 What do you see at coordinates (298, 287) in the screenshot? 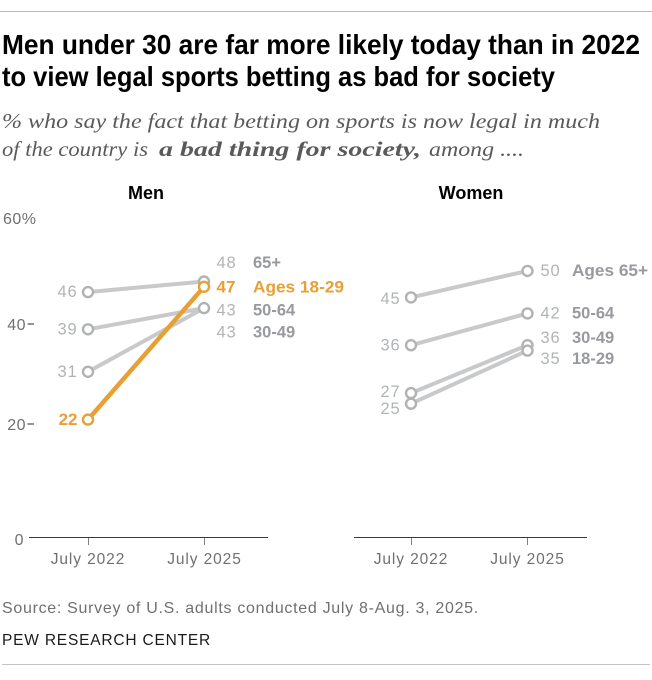
I see `svg-text: Ages 18-29` at bounding box center [298, 287].